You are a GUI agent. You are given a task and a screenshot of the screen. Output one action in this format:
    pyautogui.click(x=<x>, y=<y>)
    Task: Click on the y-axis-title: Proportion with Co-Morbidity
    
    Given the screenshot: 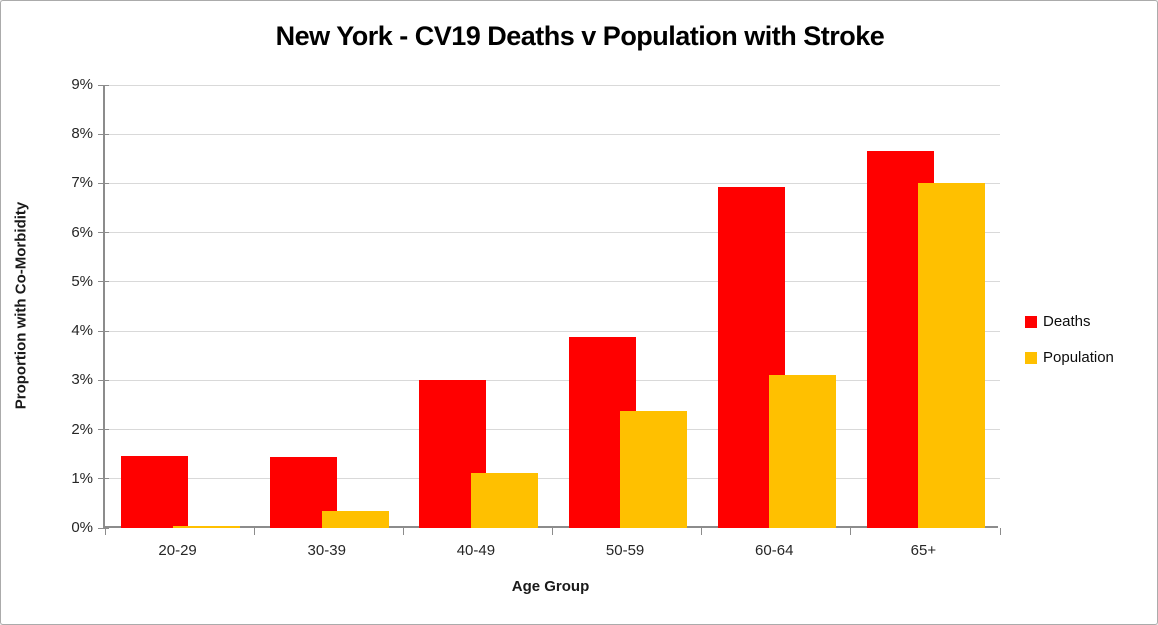 What is the action you would take?
    pyautogui.click(x=21, y=305)
    